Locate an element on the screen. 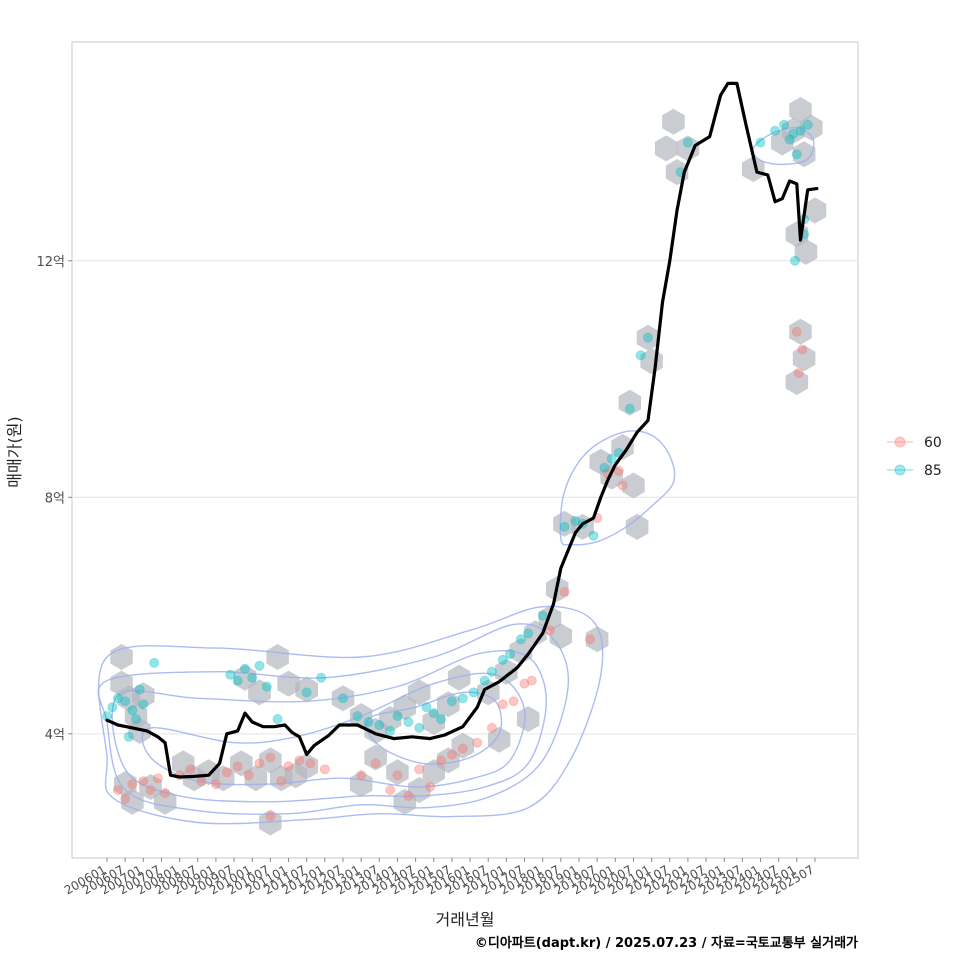  legend: 60 85 is located at coordinates (914, 457).